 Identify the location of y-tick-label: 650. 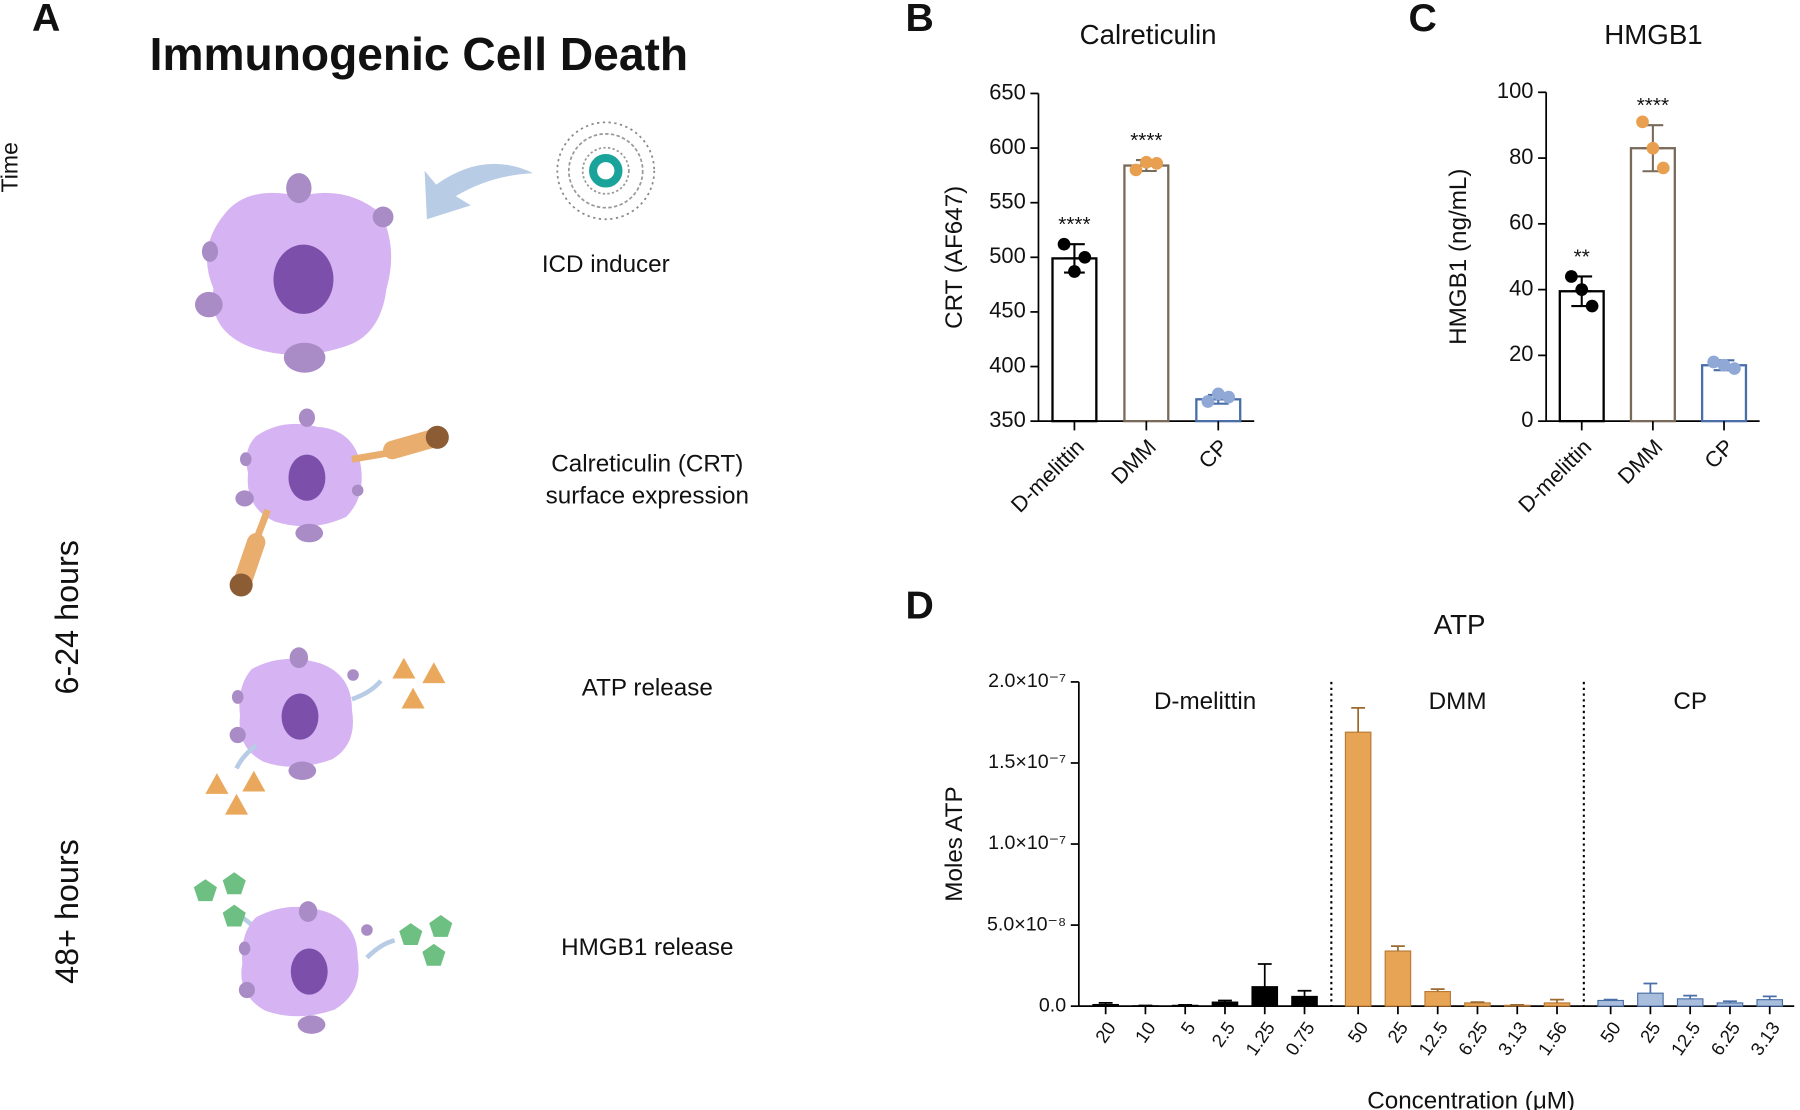
(1007, 91).